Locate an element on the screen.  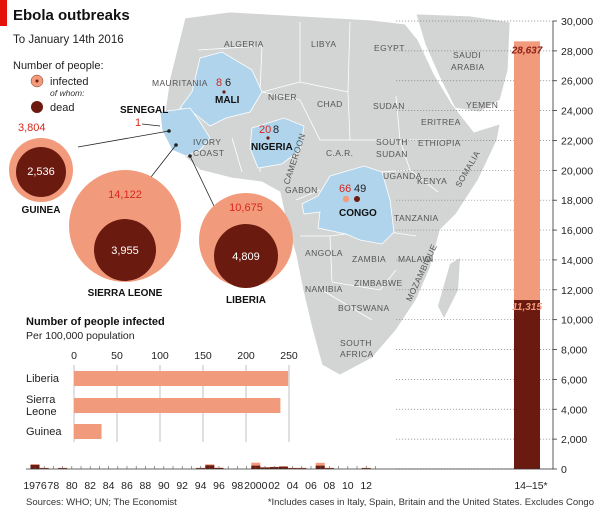
hbar-liberia is located at coordinates (181, 378).